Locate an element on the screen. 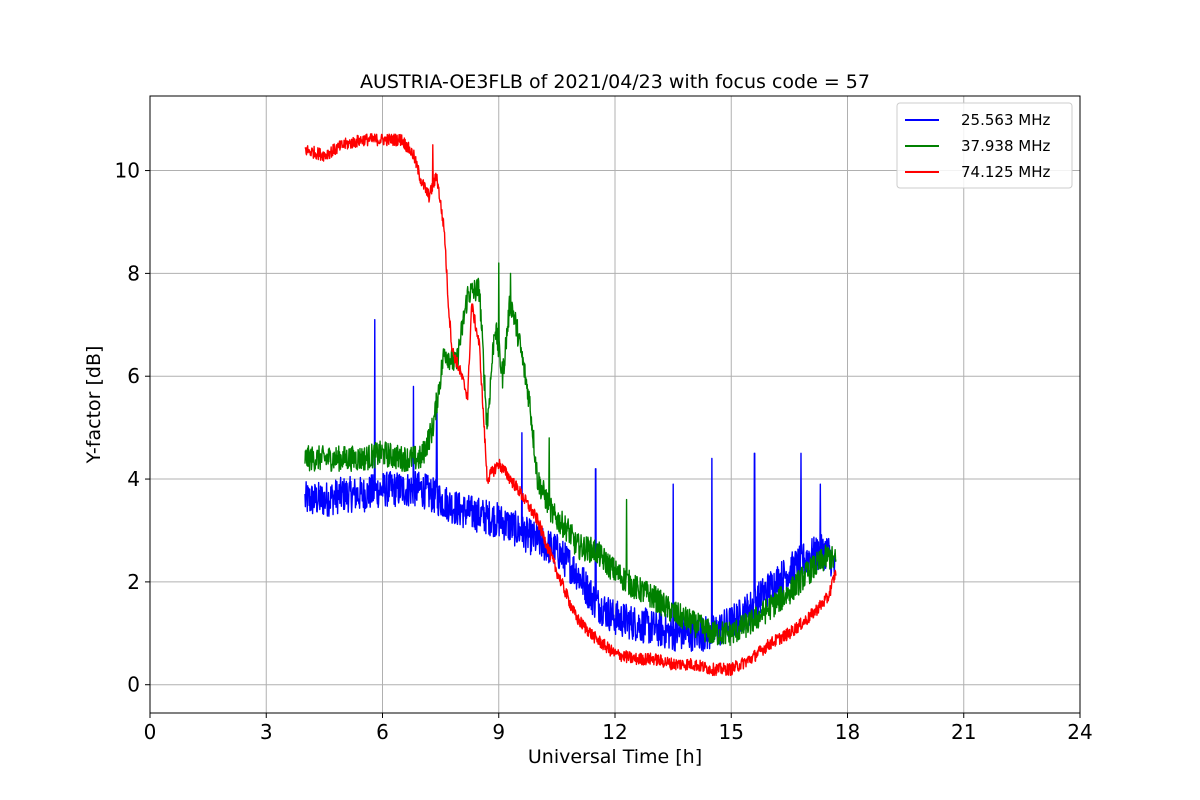 The height and width of the screenshot is (800, 1200). x-tick-label: 12 is located at coordinates (614, 732).